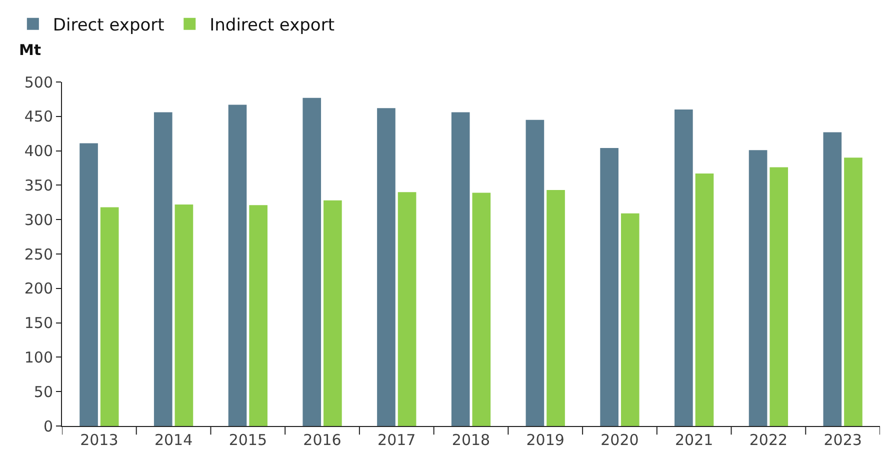 The image size is (886, 459). Describe the element at coordinates (38, 289) in the screenshot. I see `y-tick-label: 200` at that location.